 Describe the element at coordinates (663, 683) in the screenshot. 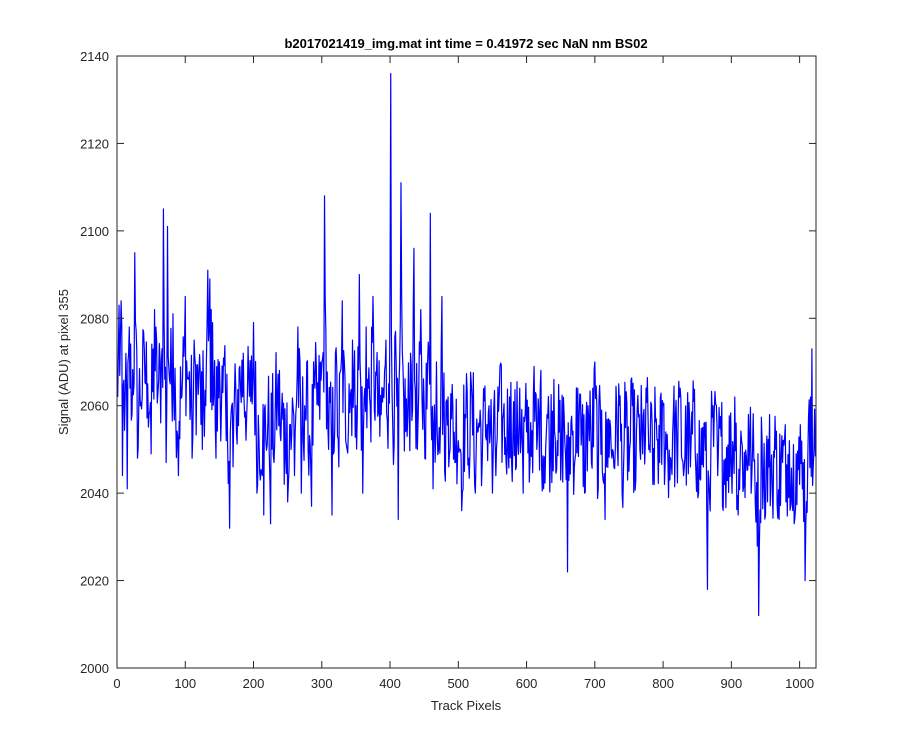

I see `x-tick-label: 800` at that location.